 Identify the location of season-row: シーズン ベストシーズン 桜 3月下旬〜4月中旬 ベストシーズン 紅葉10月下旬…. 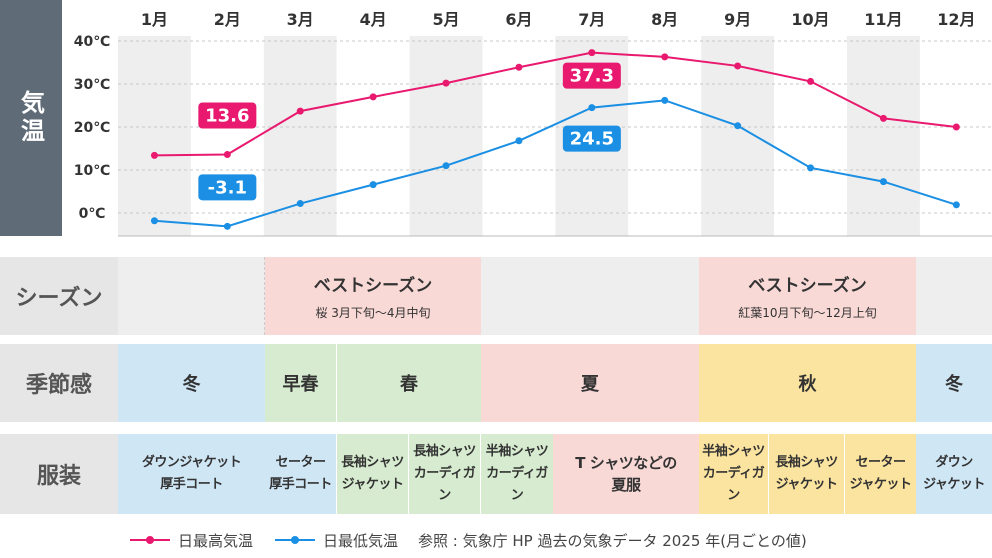
(496, 296).